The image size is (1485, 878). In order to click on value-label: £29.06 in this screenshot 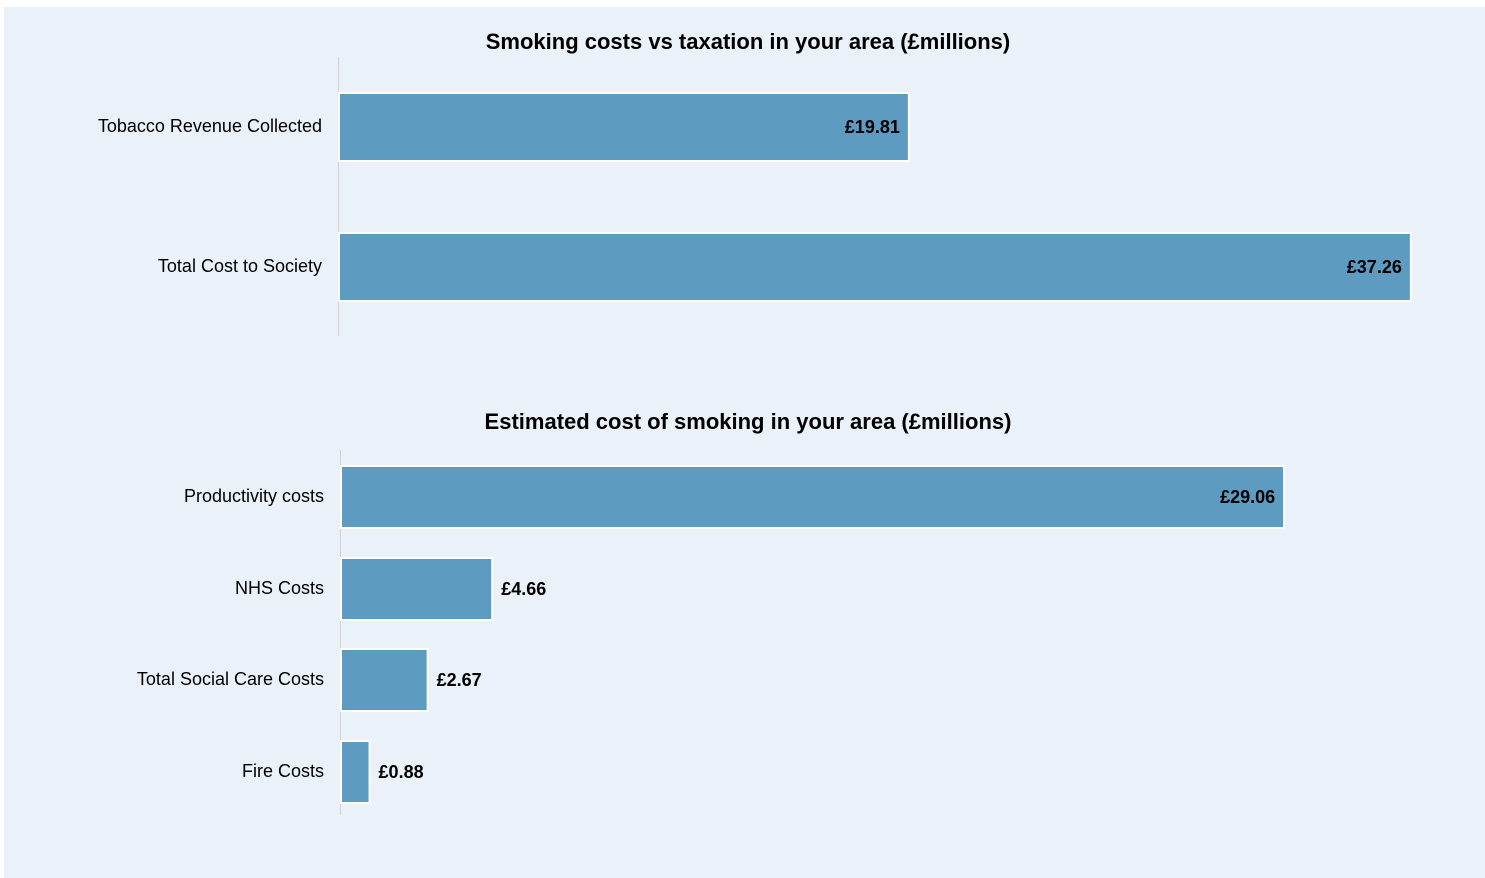, I will do `click(1247, 497)`.